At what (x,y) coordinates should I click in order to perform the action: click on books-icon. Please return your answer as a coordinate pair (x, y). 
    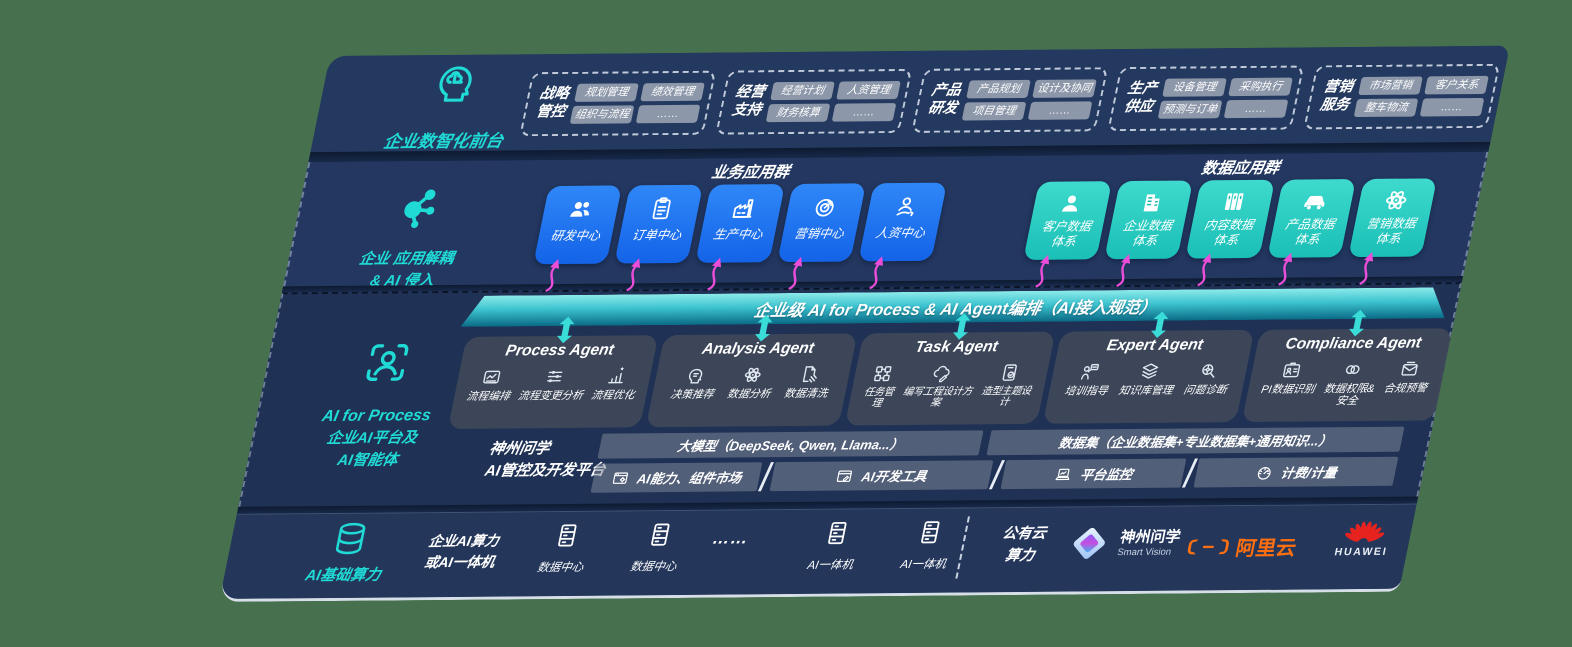
    Looking at the image, I should click on (1233, 201).